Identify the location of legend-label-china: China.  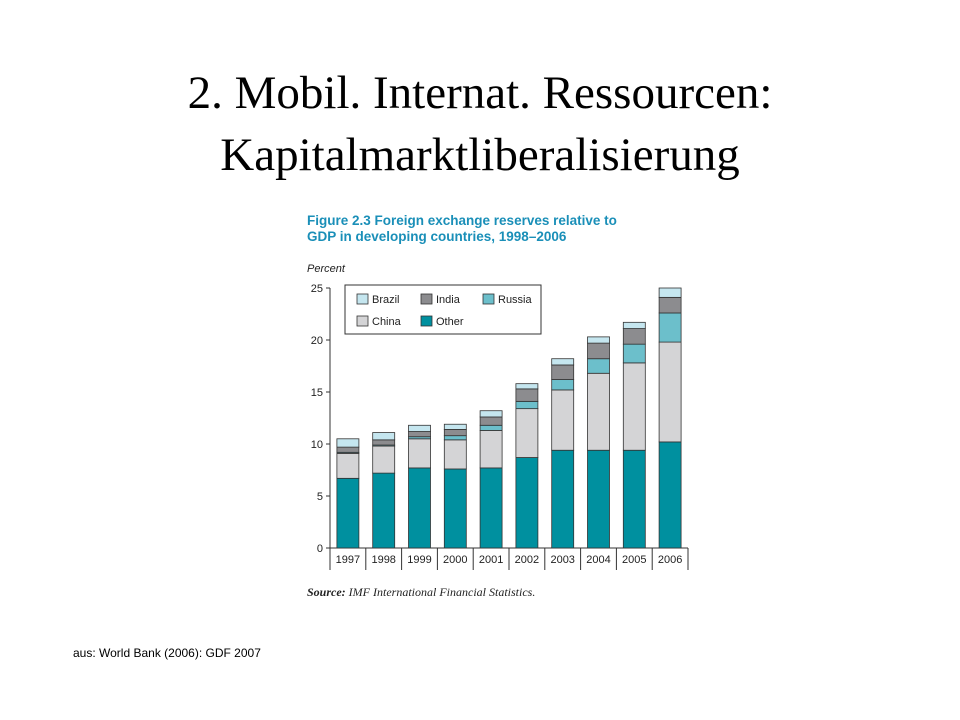
(387, 322).